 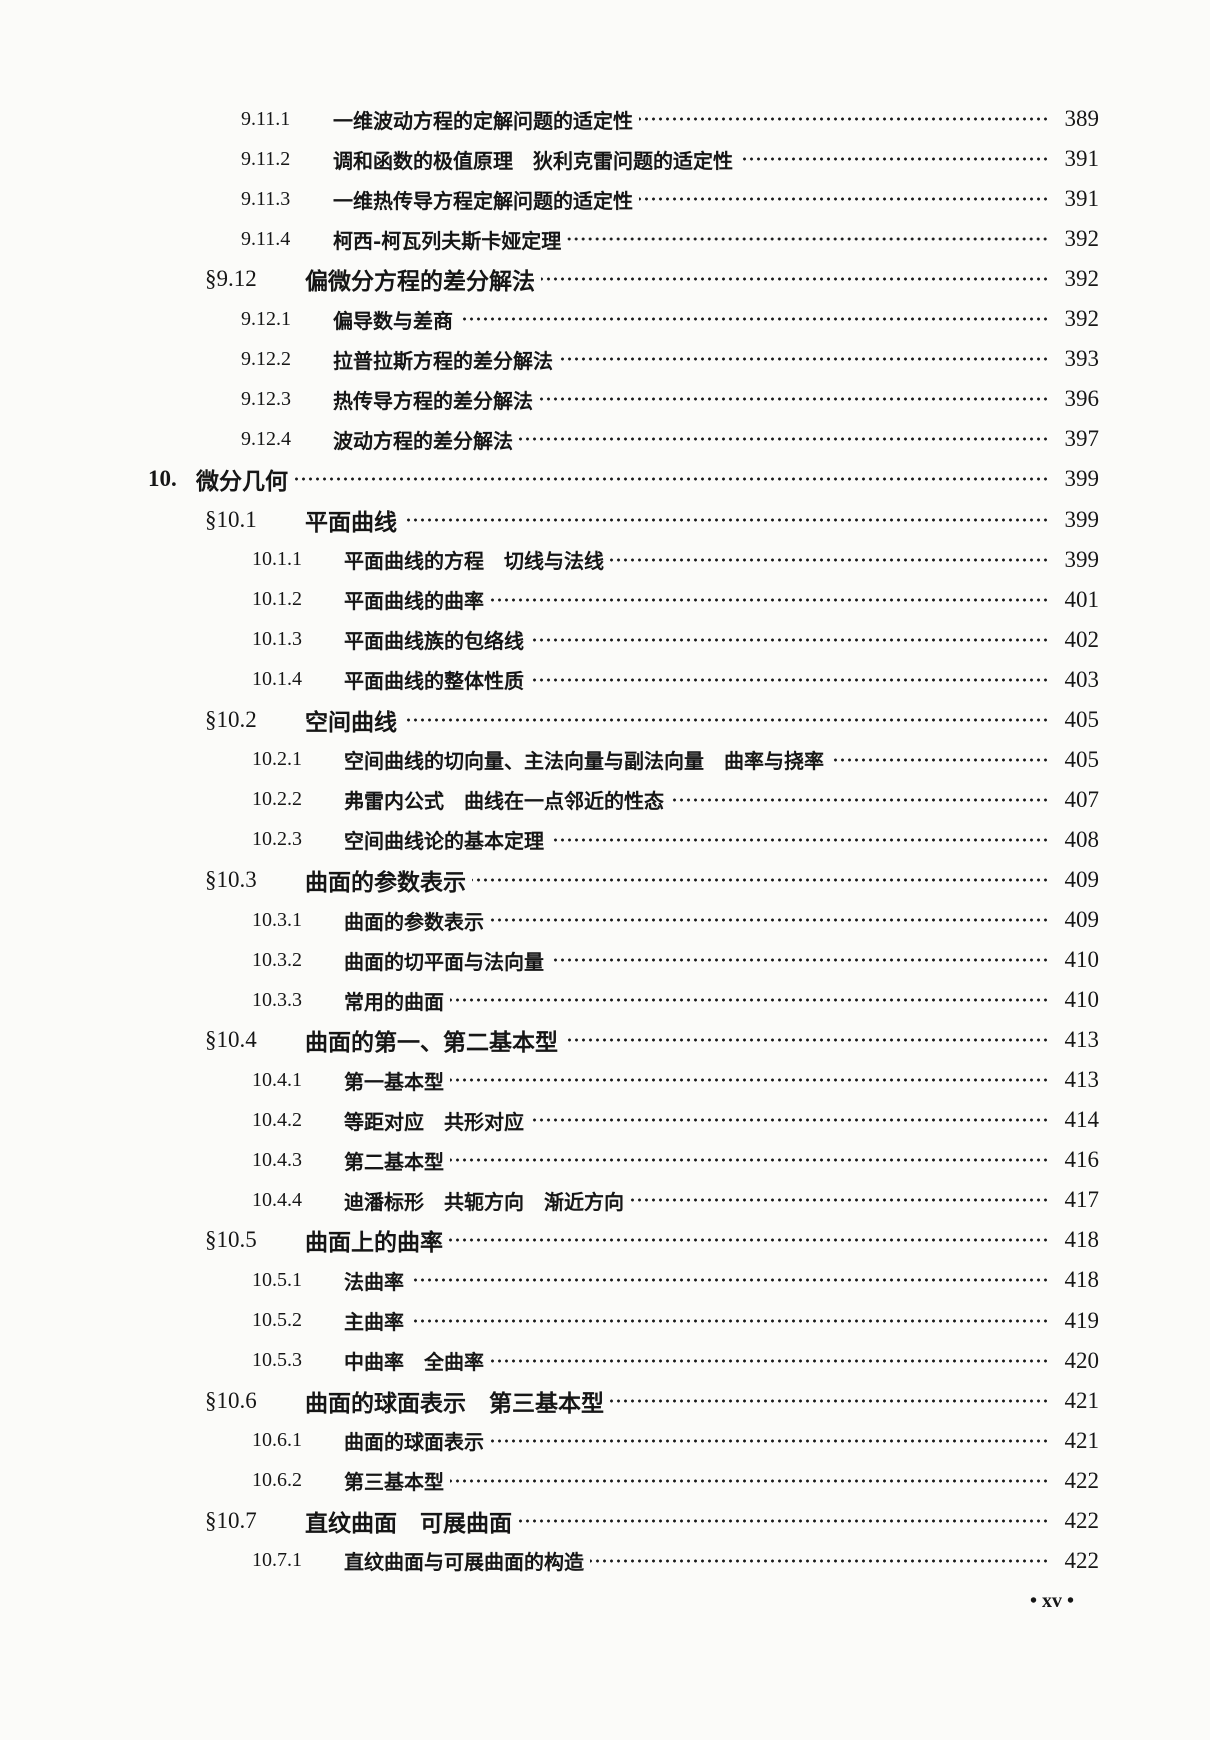 I want to click on toc-entry: 10.5.3 中曲率 全曲率 420, so click(x=605, y=1361).